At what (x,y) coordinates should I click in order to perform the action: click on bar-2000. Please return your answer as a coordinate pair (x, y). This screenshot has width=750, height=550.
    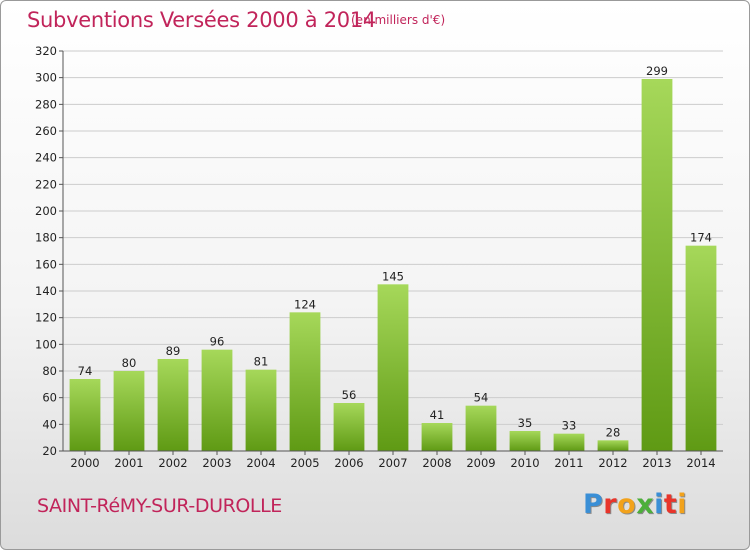
    Looking at the image, I should click on (85, 415).